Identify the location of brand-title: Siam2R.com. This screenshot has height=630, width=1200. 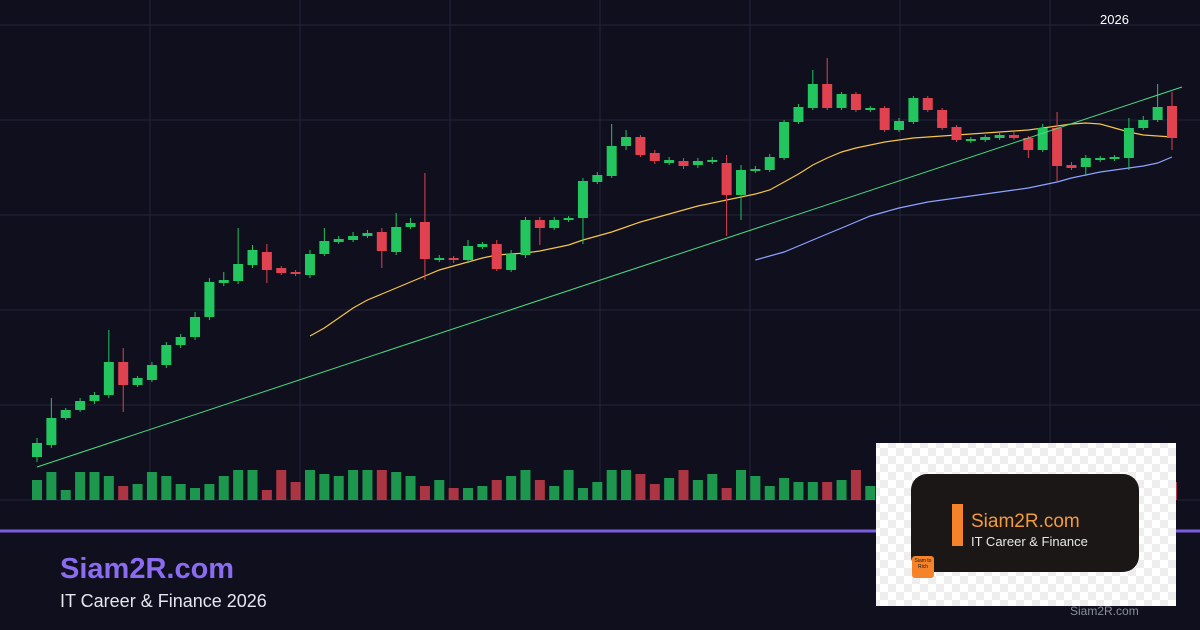
(147, 569).